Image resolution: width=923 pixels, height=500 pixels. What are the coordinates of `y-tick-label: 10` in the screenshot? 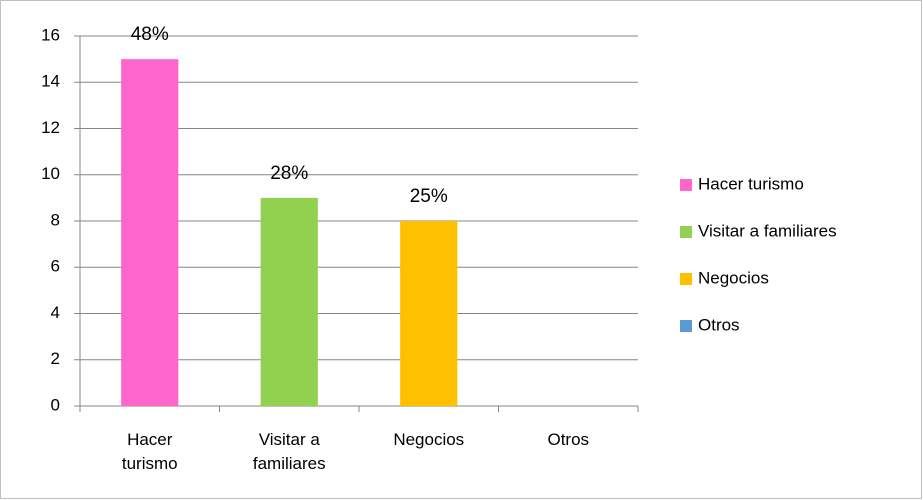 It's located at (50, 173).